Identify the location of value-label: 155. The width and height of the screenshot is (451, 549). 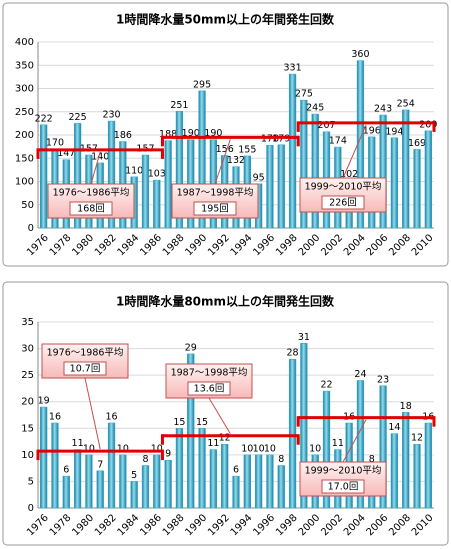
(247, 149).